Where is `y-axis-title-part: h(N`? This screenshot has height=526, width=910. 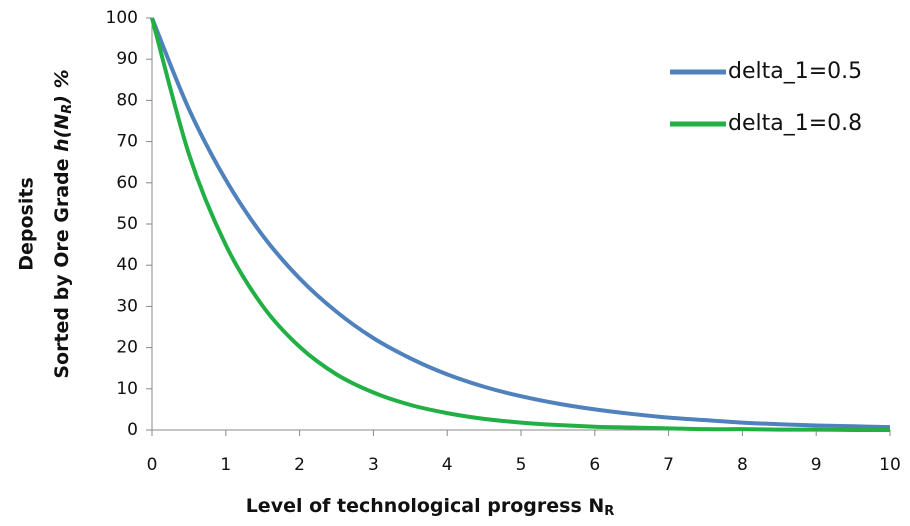
y-axis-title-part: h(N is located at coordinates (62, 133).